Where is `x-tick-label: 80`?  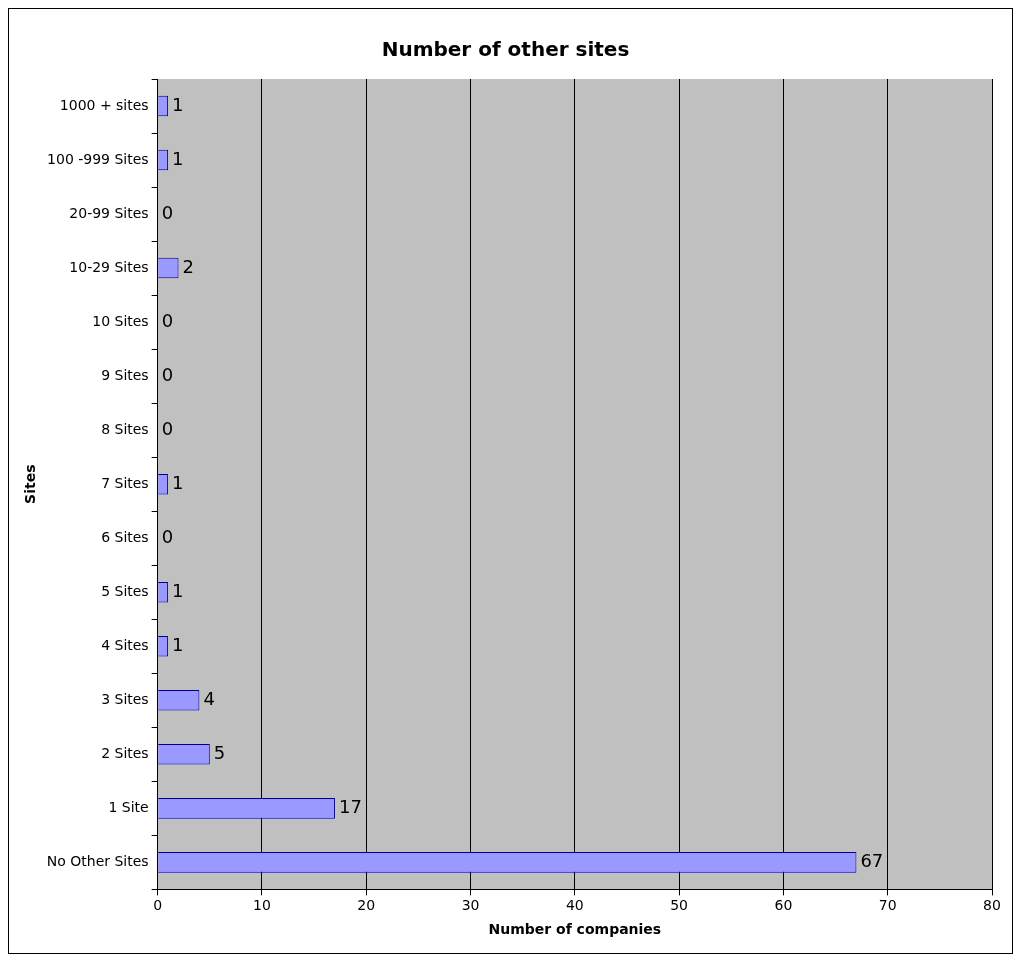 x-tick-label: 80 is located at coordinates (992, 905).